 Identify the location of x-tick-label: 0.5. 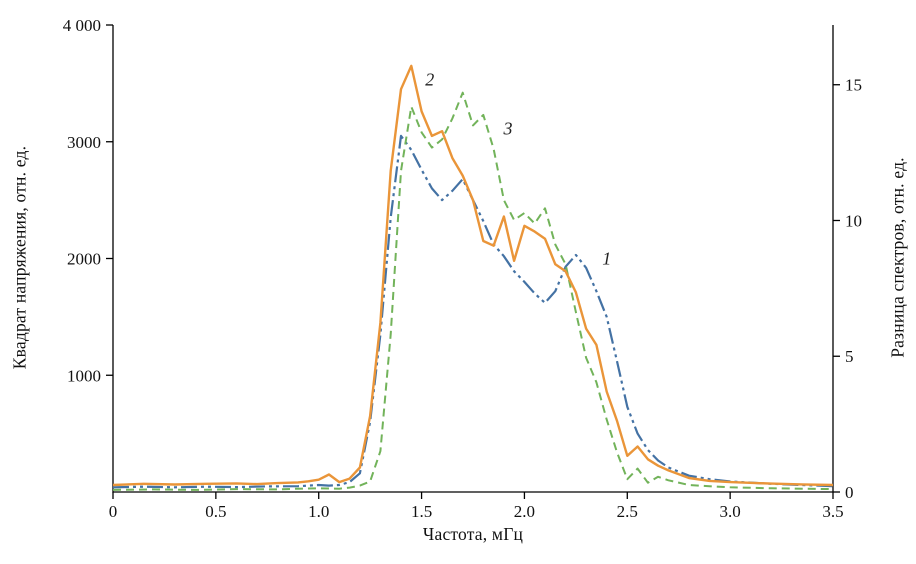
(215, 511).